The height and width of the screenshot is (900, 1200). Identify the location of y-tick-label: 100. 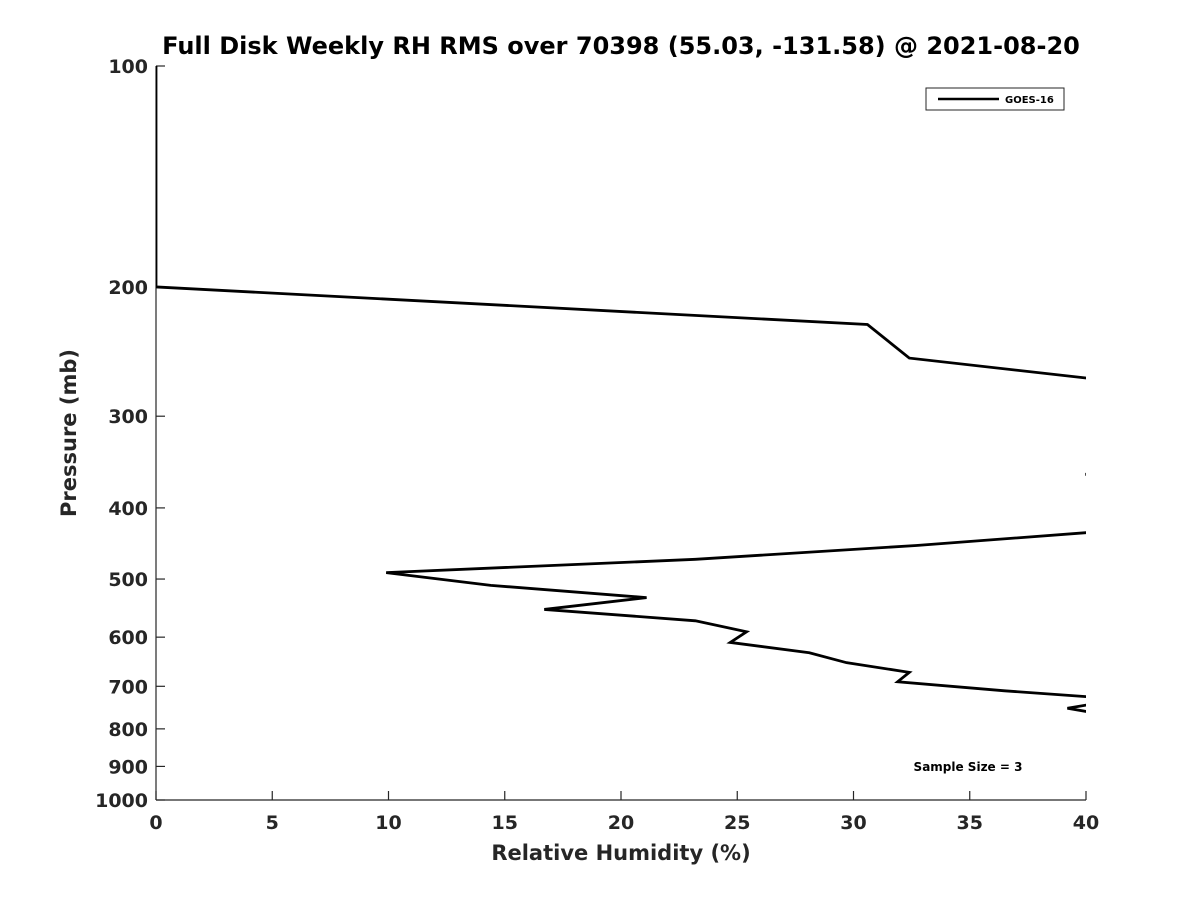
(128, 67).